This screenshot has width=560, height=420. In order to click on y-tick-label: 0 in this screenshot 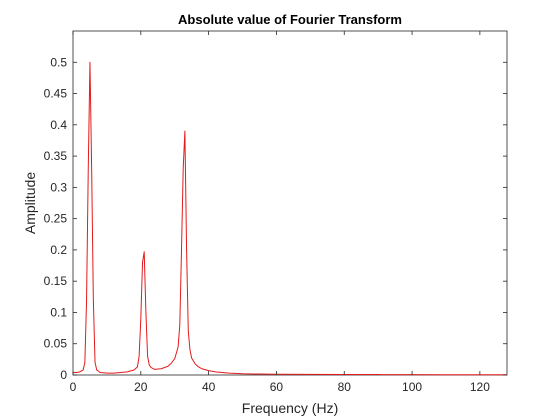, I will do `click(63, 375)`.